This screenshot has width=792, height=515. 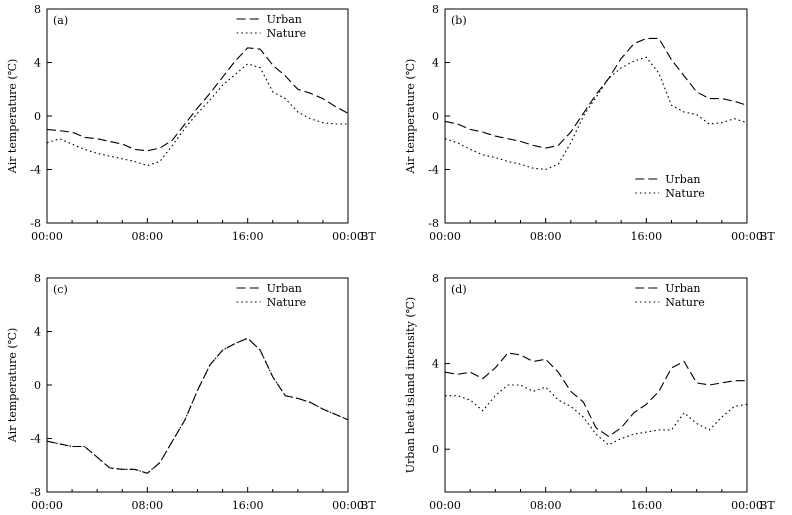 I want to click on y-axis-label: Urban heat island intensity (℃), so click(x=410, y=385).